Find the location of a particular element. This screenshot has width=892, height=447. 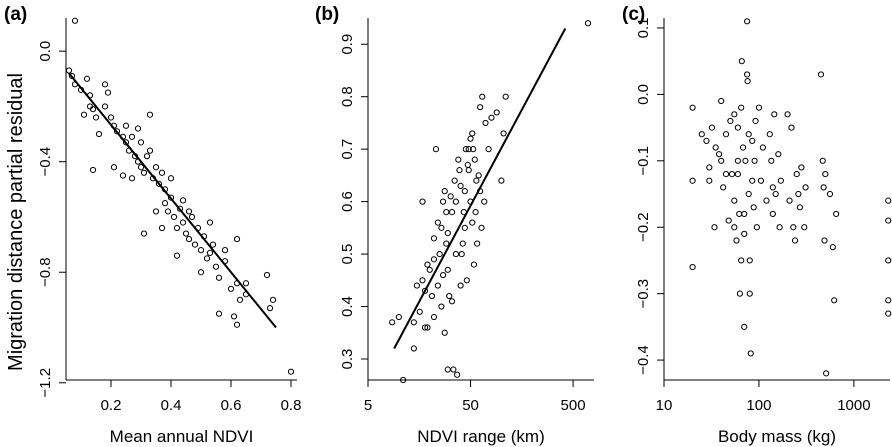

x-tick-label-c: 1000 is located at coordinates (853, 405).